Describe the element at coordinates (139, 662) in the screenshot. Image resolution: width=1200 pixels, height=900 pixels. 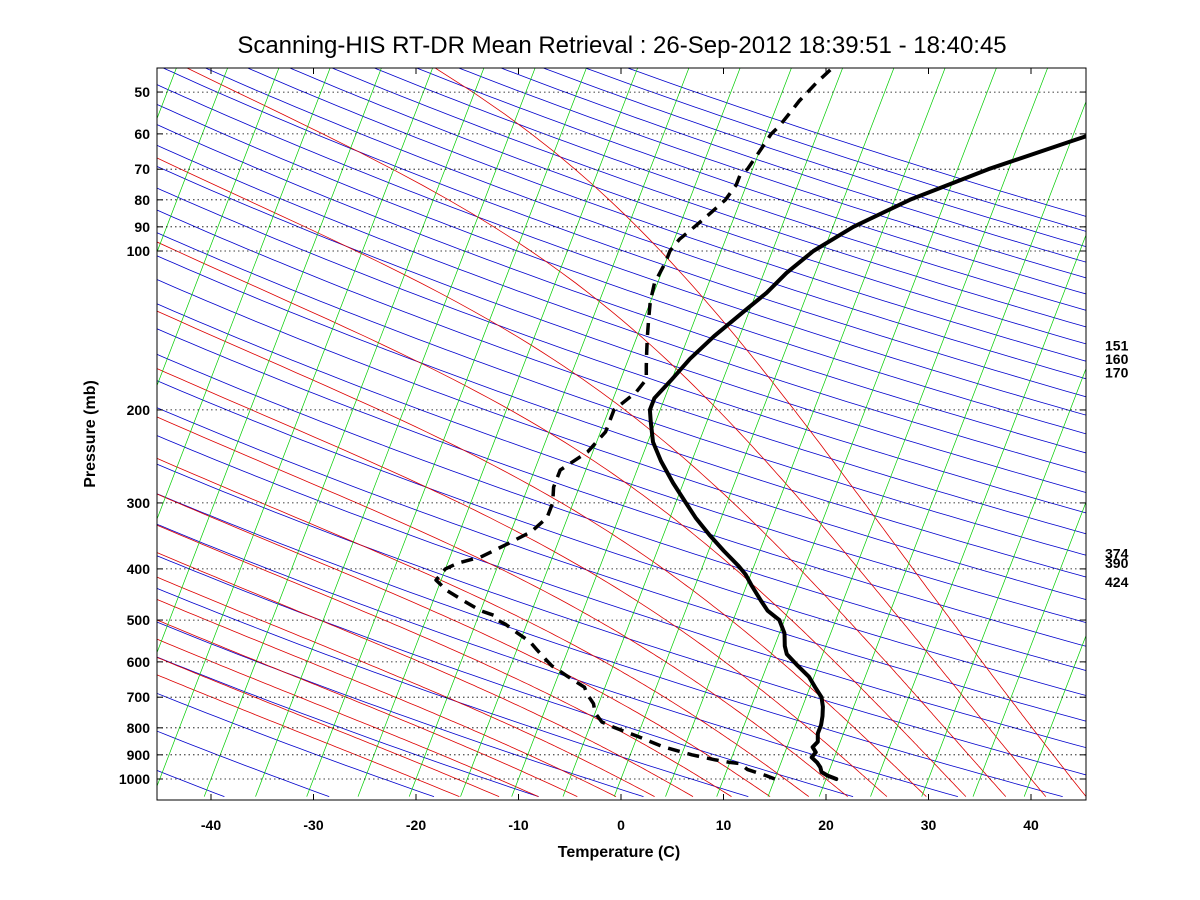
I see `y-tick-label: 600` at that location.